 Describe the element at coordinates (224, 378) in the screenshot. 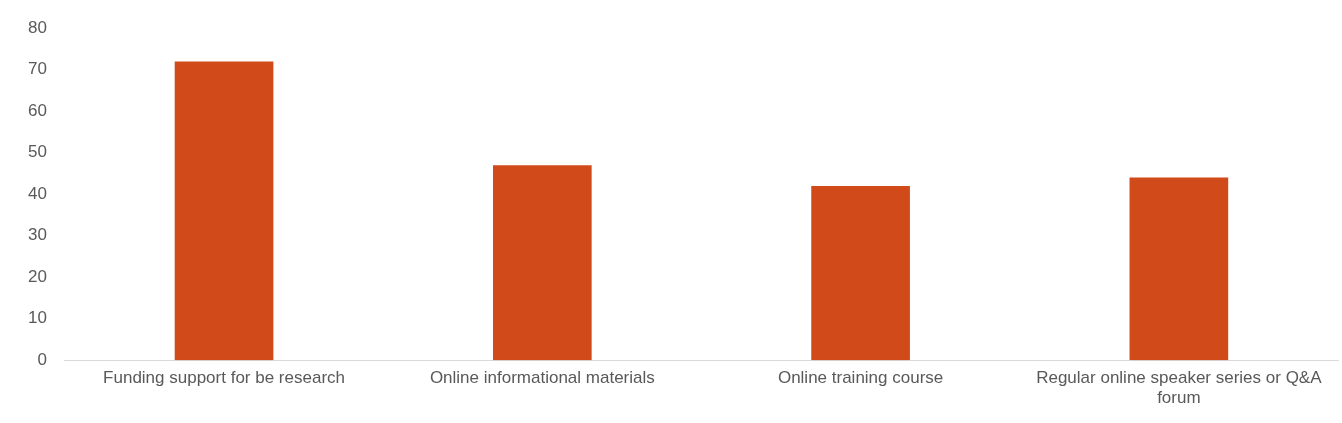

I see `x-tick-label: Funding support for be research` at that location.